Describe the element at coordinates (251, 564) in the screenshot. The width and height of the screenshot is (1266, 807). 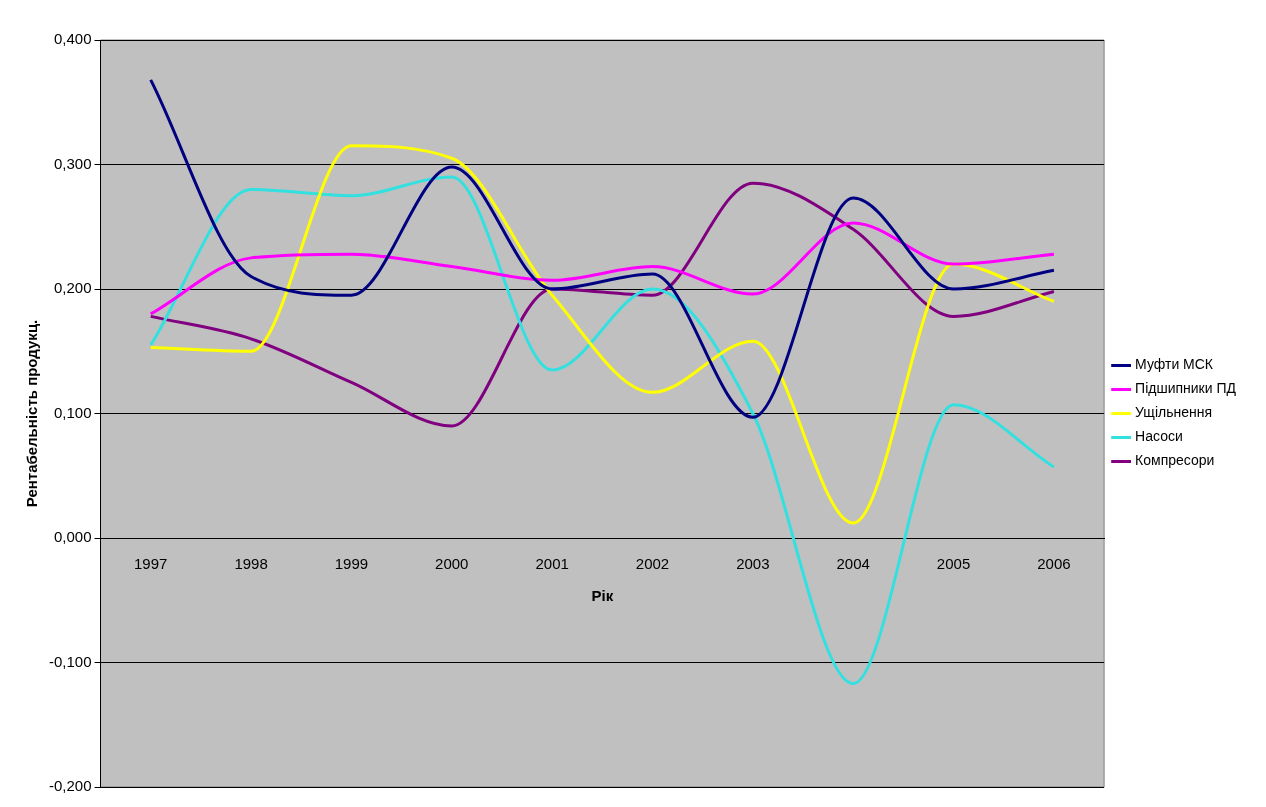
I see `x-tick-label: 1998` at that location.